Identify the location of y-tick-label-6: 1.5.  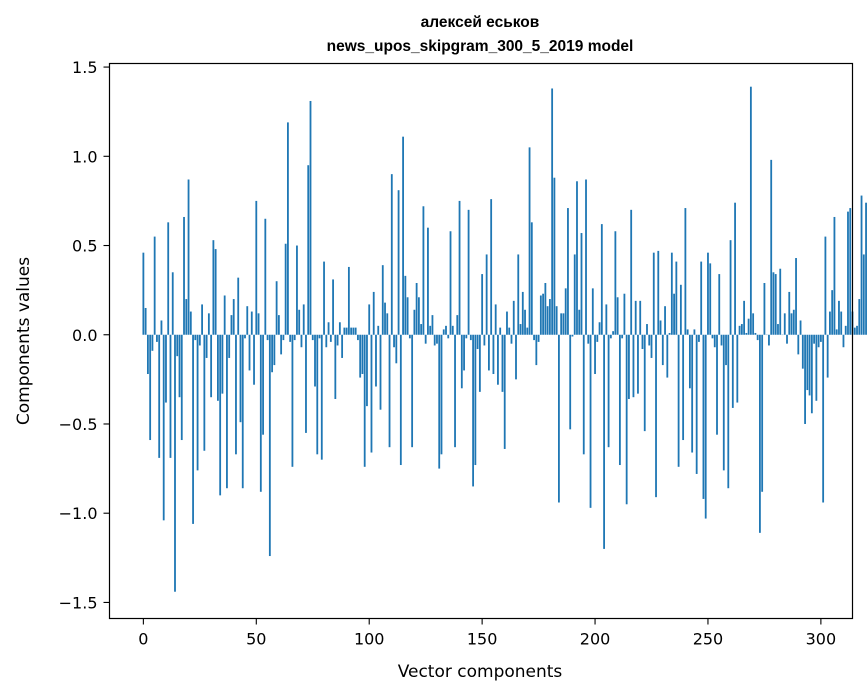
(84, 67).